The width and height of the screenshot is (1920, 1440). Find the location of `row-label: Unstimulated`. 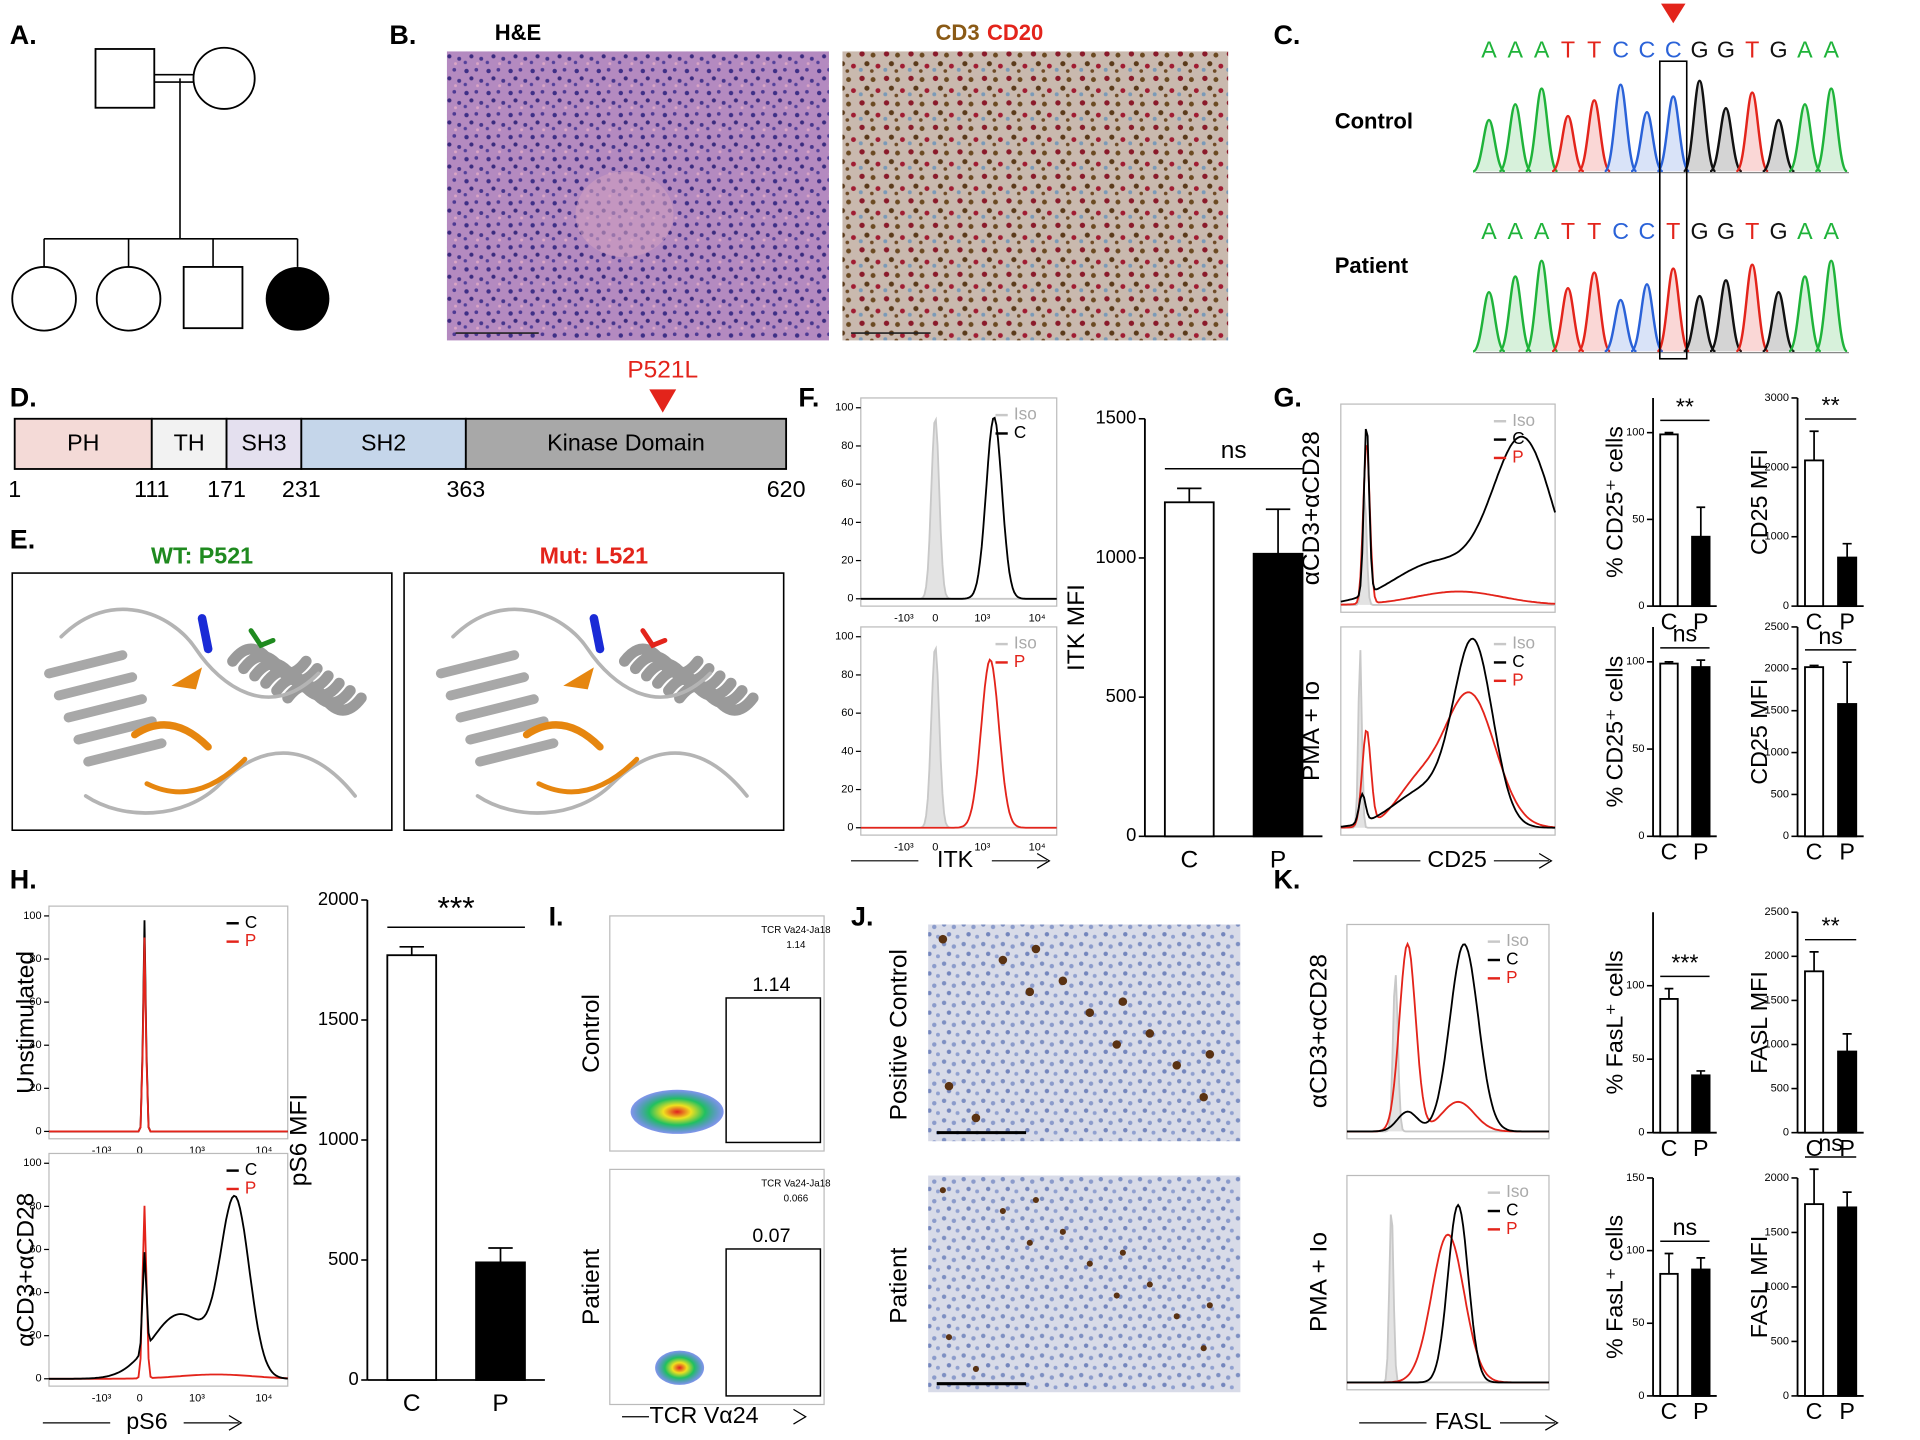

row-label: Unstimulated is located at coordinates (25, 1022).